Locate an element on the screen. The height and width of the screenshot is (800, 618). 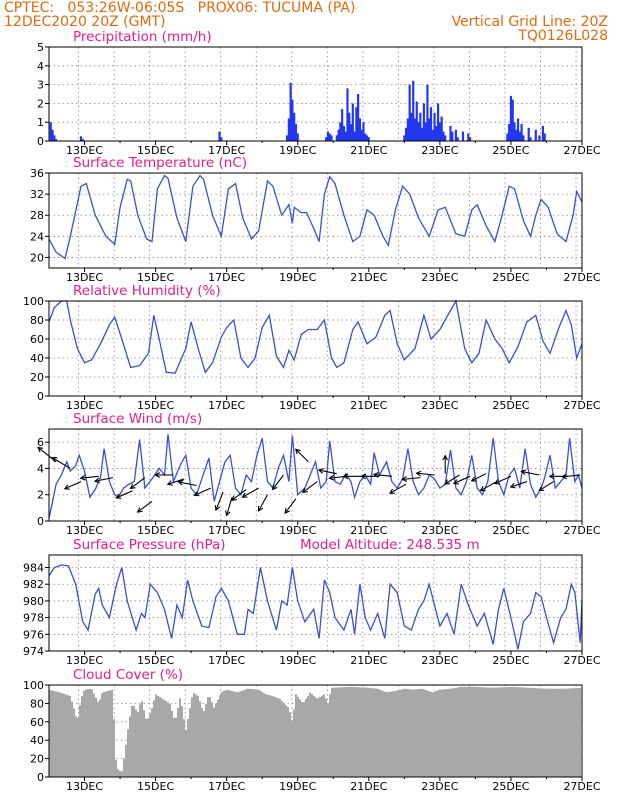
humidity-xtick-label: 23DEC is located at coordinates (439, 405).